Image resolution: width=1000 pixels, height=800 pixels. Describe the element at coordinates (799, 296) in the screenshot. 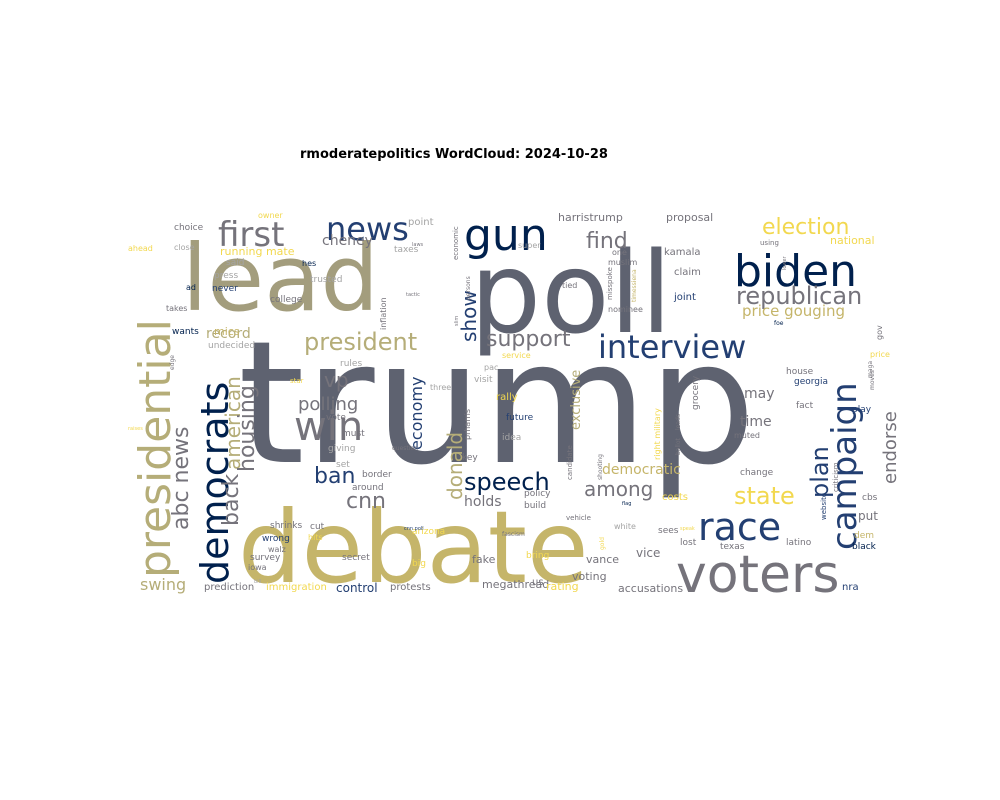

I see `word-republican: republican` at that location.